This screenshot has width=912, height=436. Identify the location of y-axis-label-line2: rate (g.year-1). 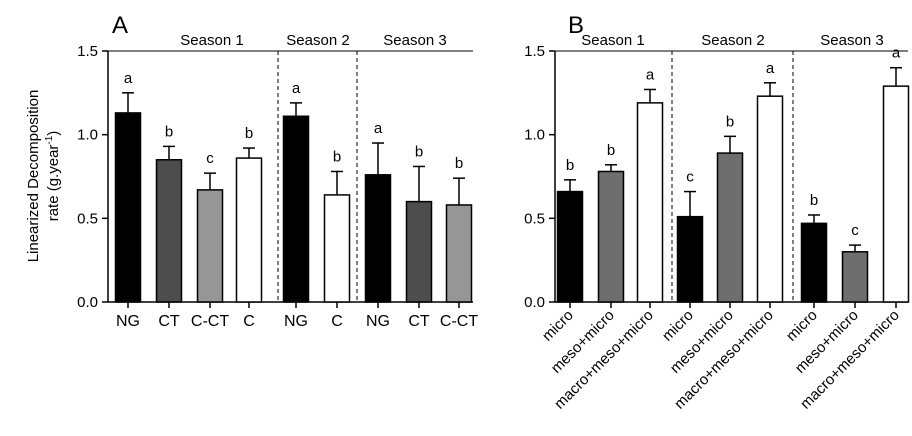
(53, 176).